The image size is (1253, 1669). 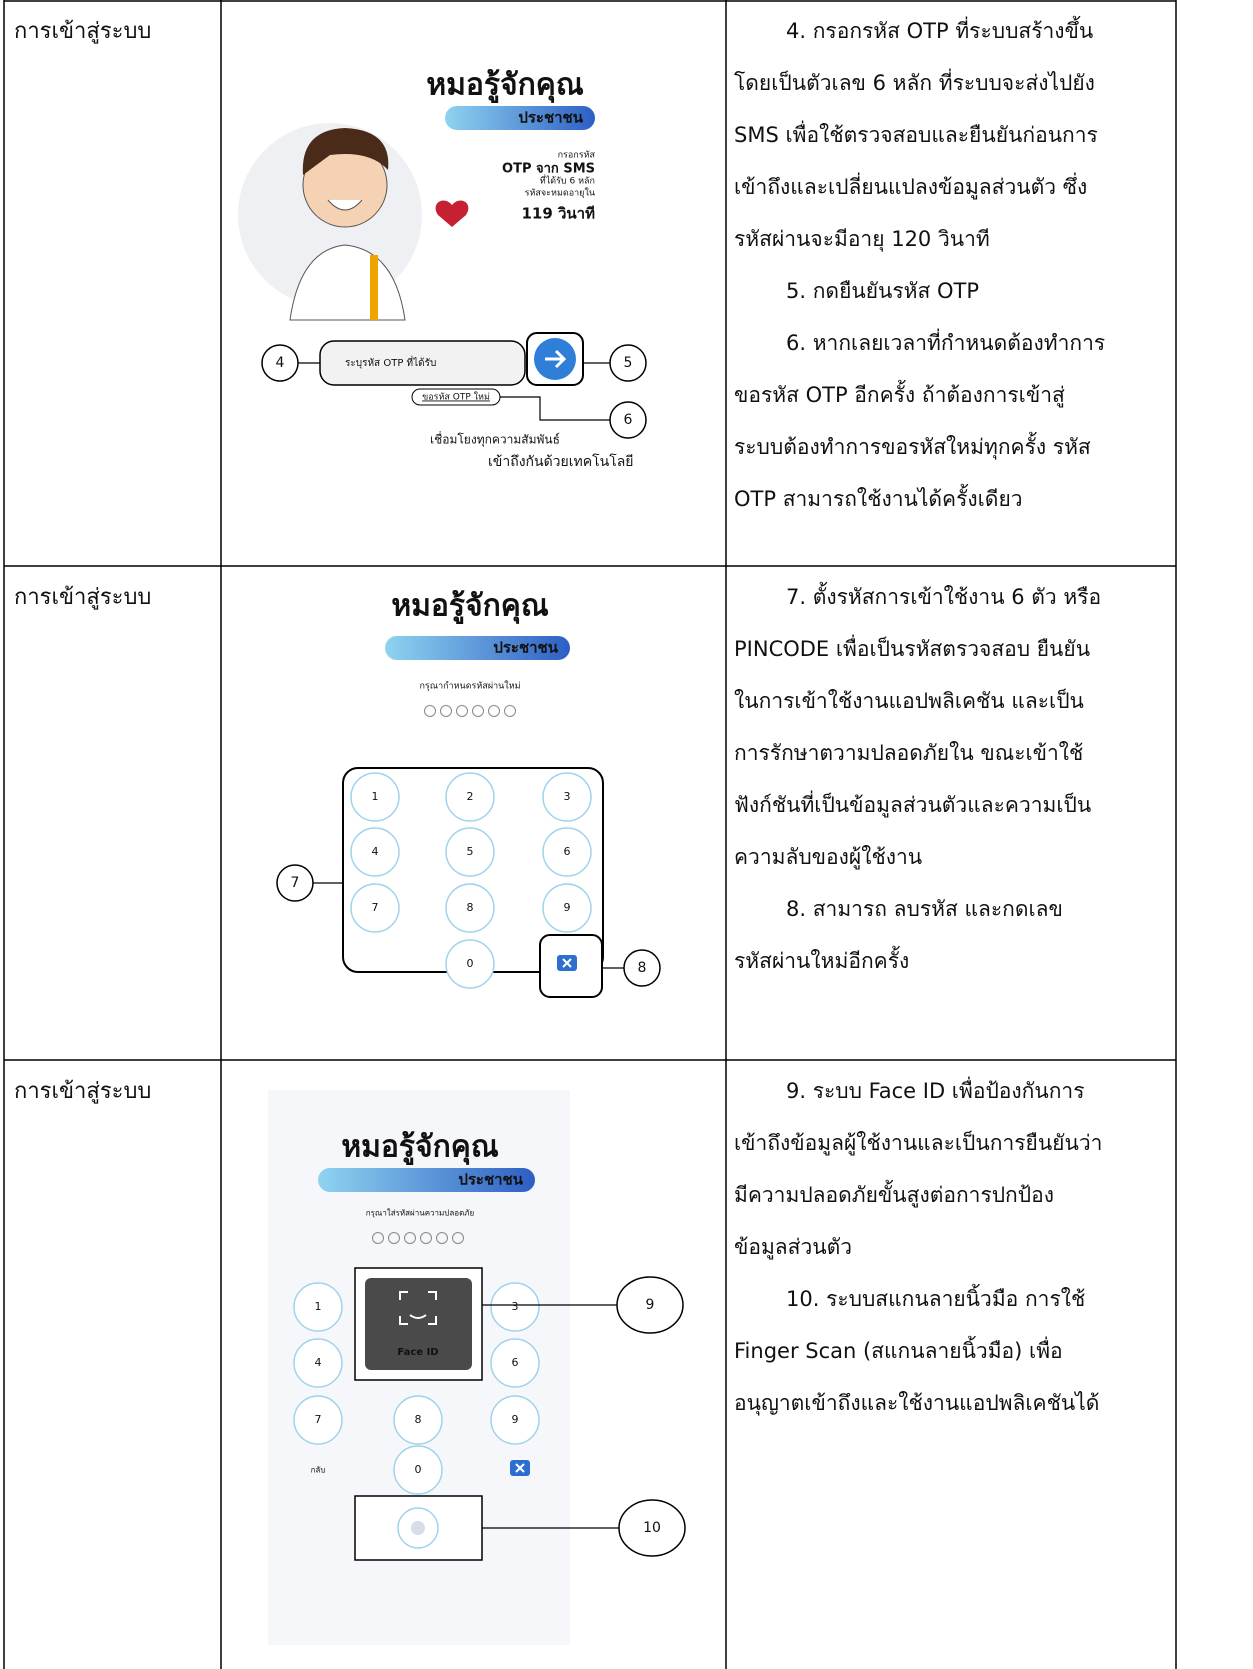 I want to click on connector, so click(x=555, y=408).